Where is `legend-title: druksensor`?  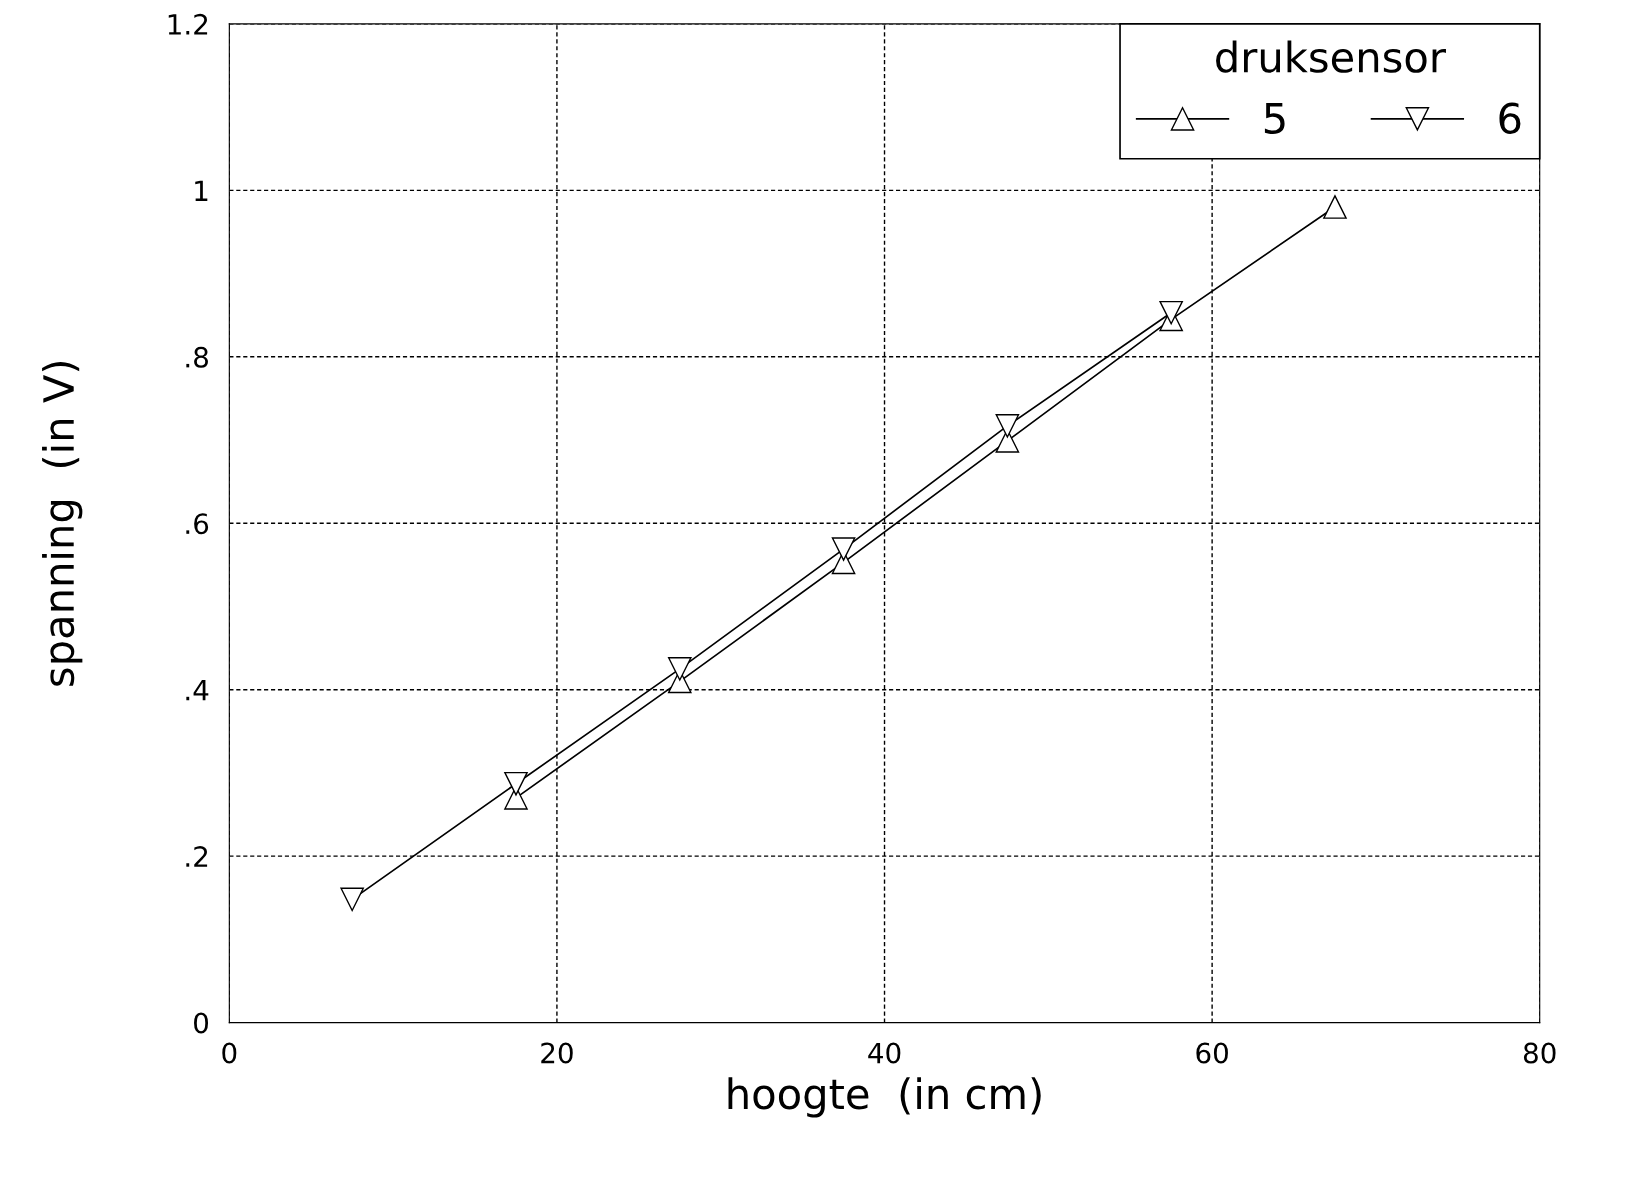 legend-title: druksensor is located at coordinates (1331, 56).